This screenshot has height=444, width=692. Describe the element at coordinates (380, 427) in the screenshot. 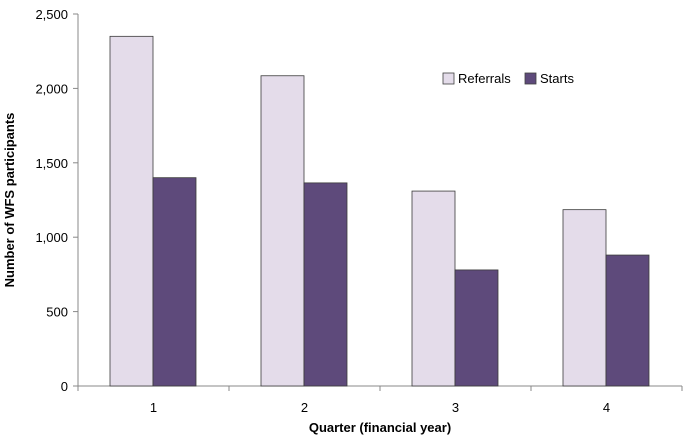

I see `x-axis-title: Quarter (financial year)` at that location.